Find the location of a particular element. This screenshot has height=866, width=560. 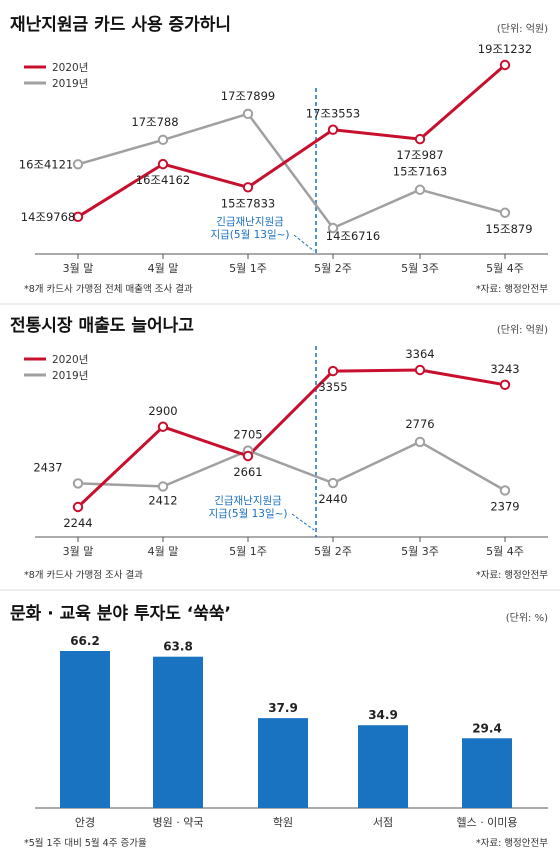

chart1-data-label: 17조788 is located at coordinates (154, 122).